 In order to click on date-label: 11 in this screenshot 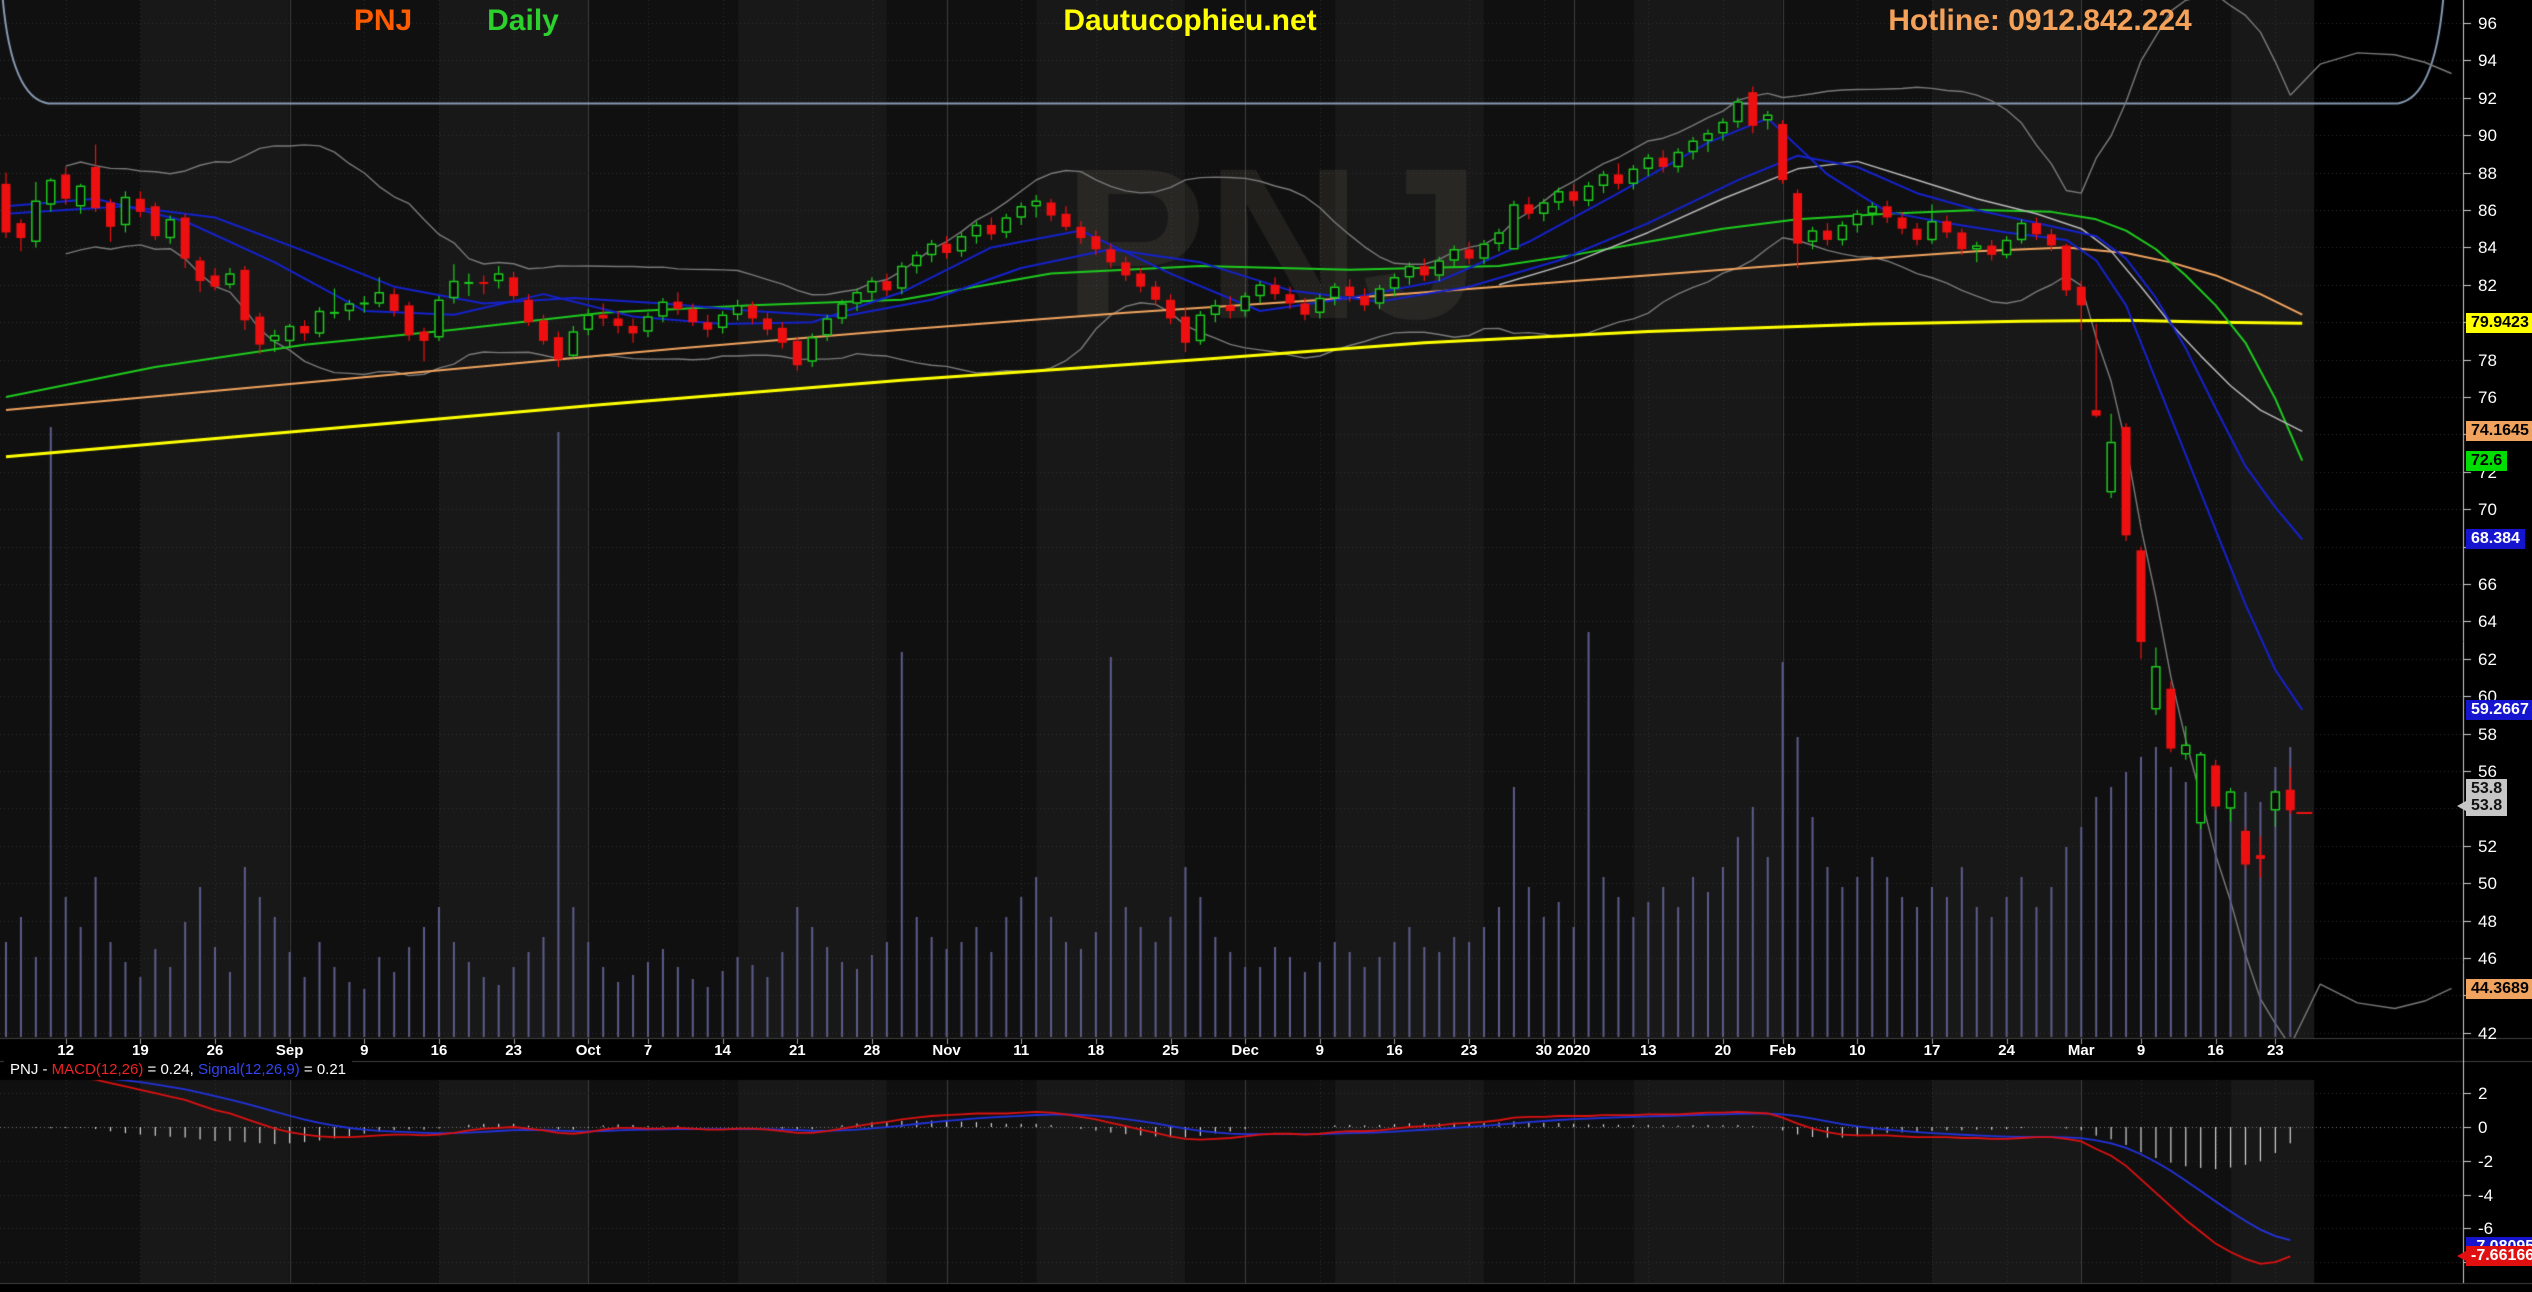, I will do `click(1021, 1050)`.